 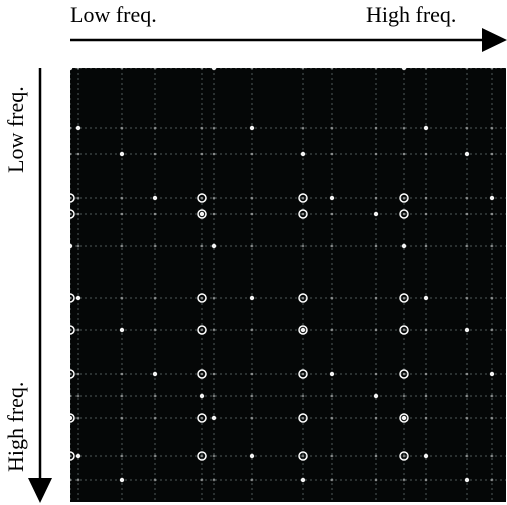 I want to click on x-axis-arrowhead, so click(x=494, y=40).